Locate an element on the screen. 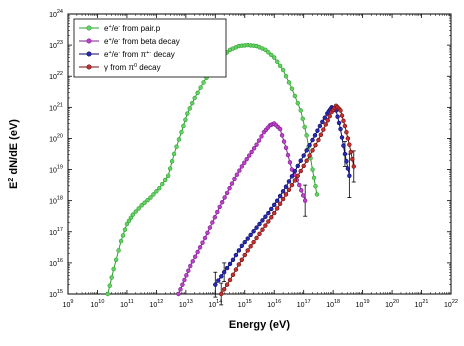  legend-sup: 0 is located at coordinates (135, 66).